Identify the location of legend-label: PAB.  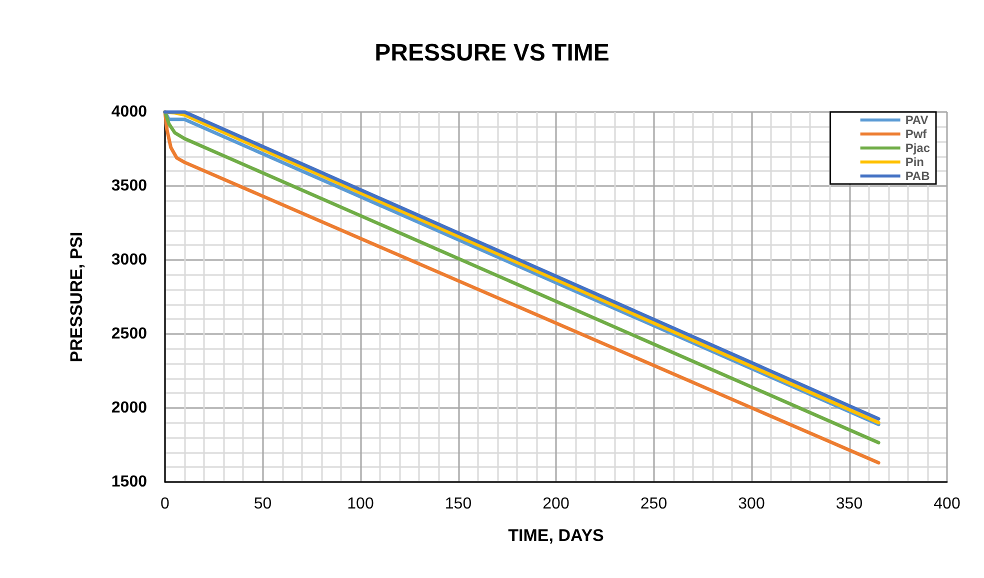
(917, 176).